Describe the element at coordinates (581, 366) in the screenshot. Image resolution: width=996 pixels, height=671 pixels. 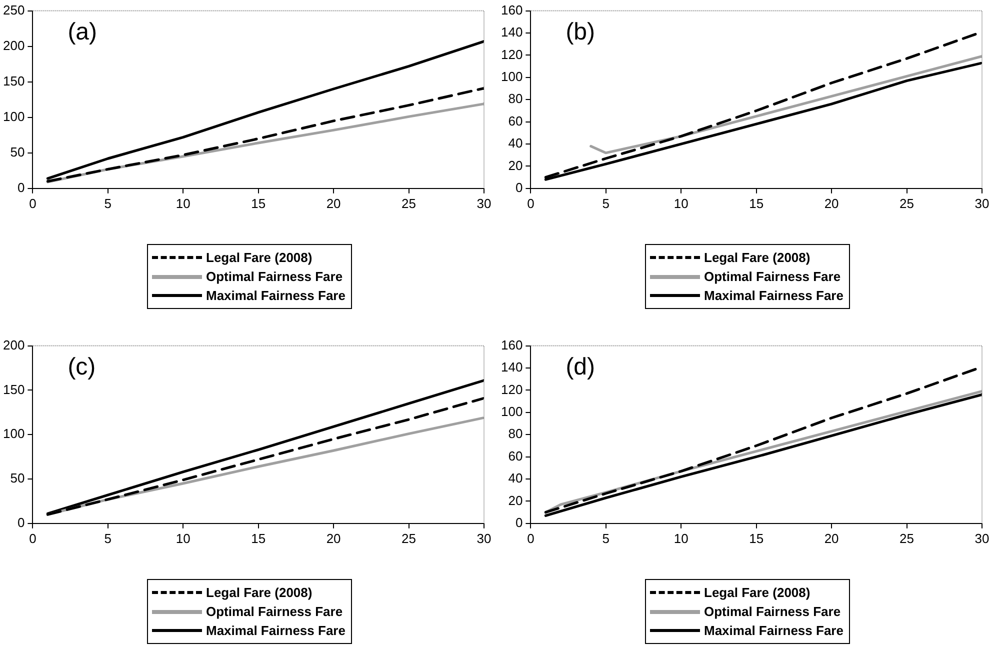
I see `chart-title: (d)` at that location.